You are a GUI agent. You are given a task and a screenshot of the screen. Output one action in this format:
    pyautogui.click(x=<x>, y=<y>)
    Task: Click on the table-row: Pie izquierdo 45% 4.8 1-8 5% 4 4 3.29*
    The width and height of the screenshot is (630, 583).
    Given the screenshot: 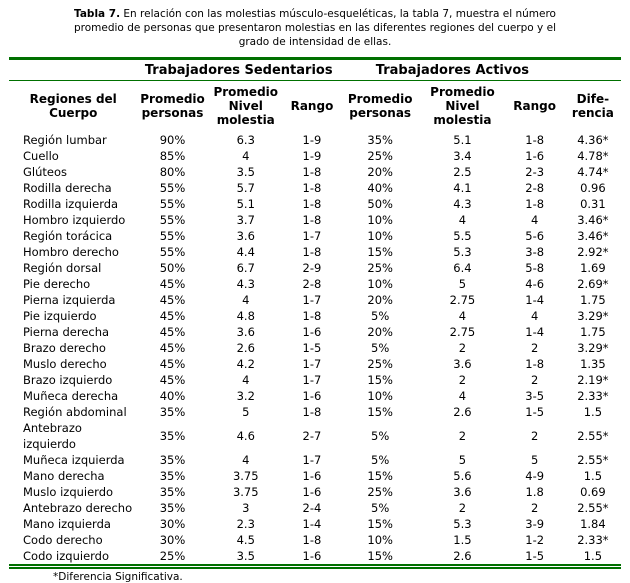 What is the action you would take?
    pyautogui.click(x=315, y=316)
    